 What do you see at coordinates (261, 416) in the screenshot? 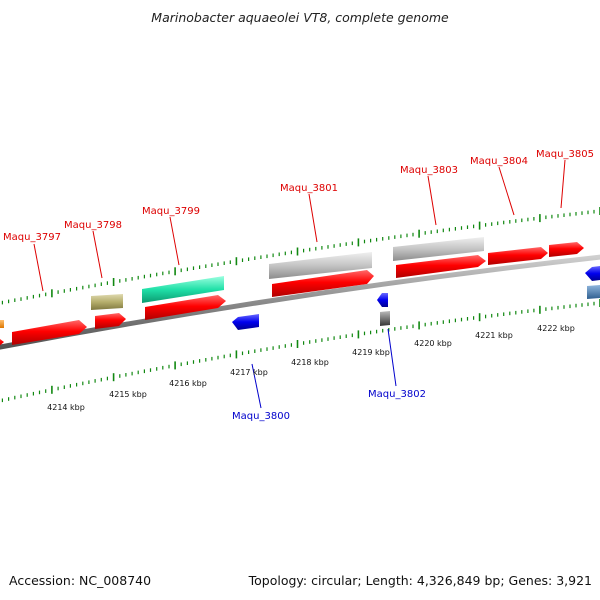
I see `gene-label-maqu-3800: Maqu_3800` at bounding box center [261, 416].